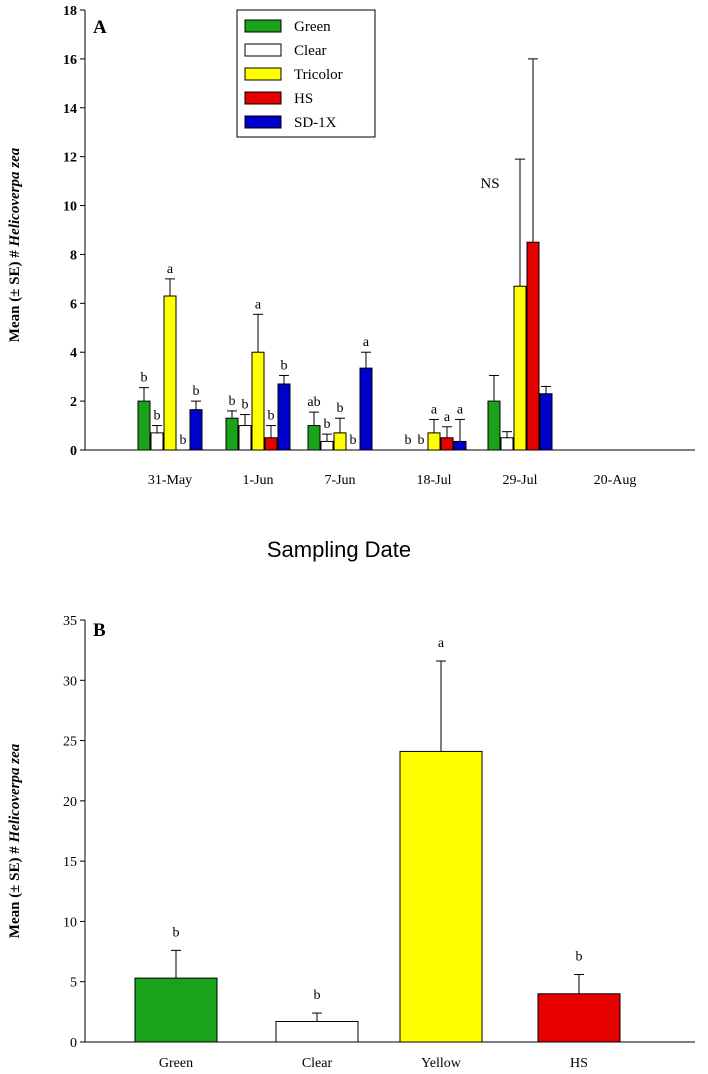 This screenshot has width=708, height=1074. What do you see at coordinates (434, 480) in the screenshot?
I see `x-tick-label: 18-Jul` at bounding box center [434, 480].